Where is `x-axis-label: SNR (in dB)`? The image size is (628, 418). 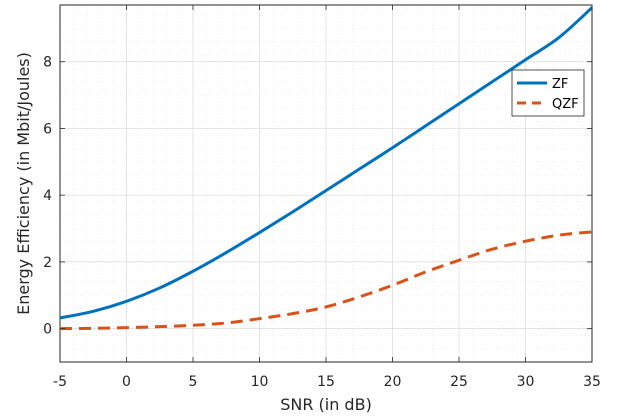 x-axis-label: SNR (in dB) is located at coordinates (326, 404).